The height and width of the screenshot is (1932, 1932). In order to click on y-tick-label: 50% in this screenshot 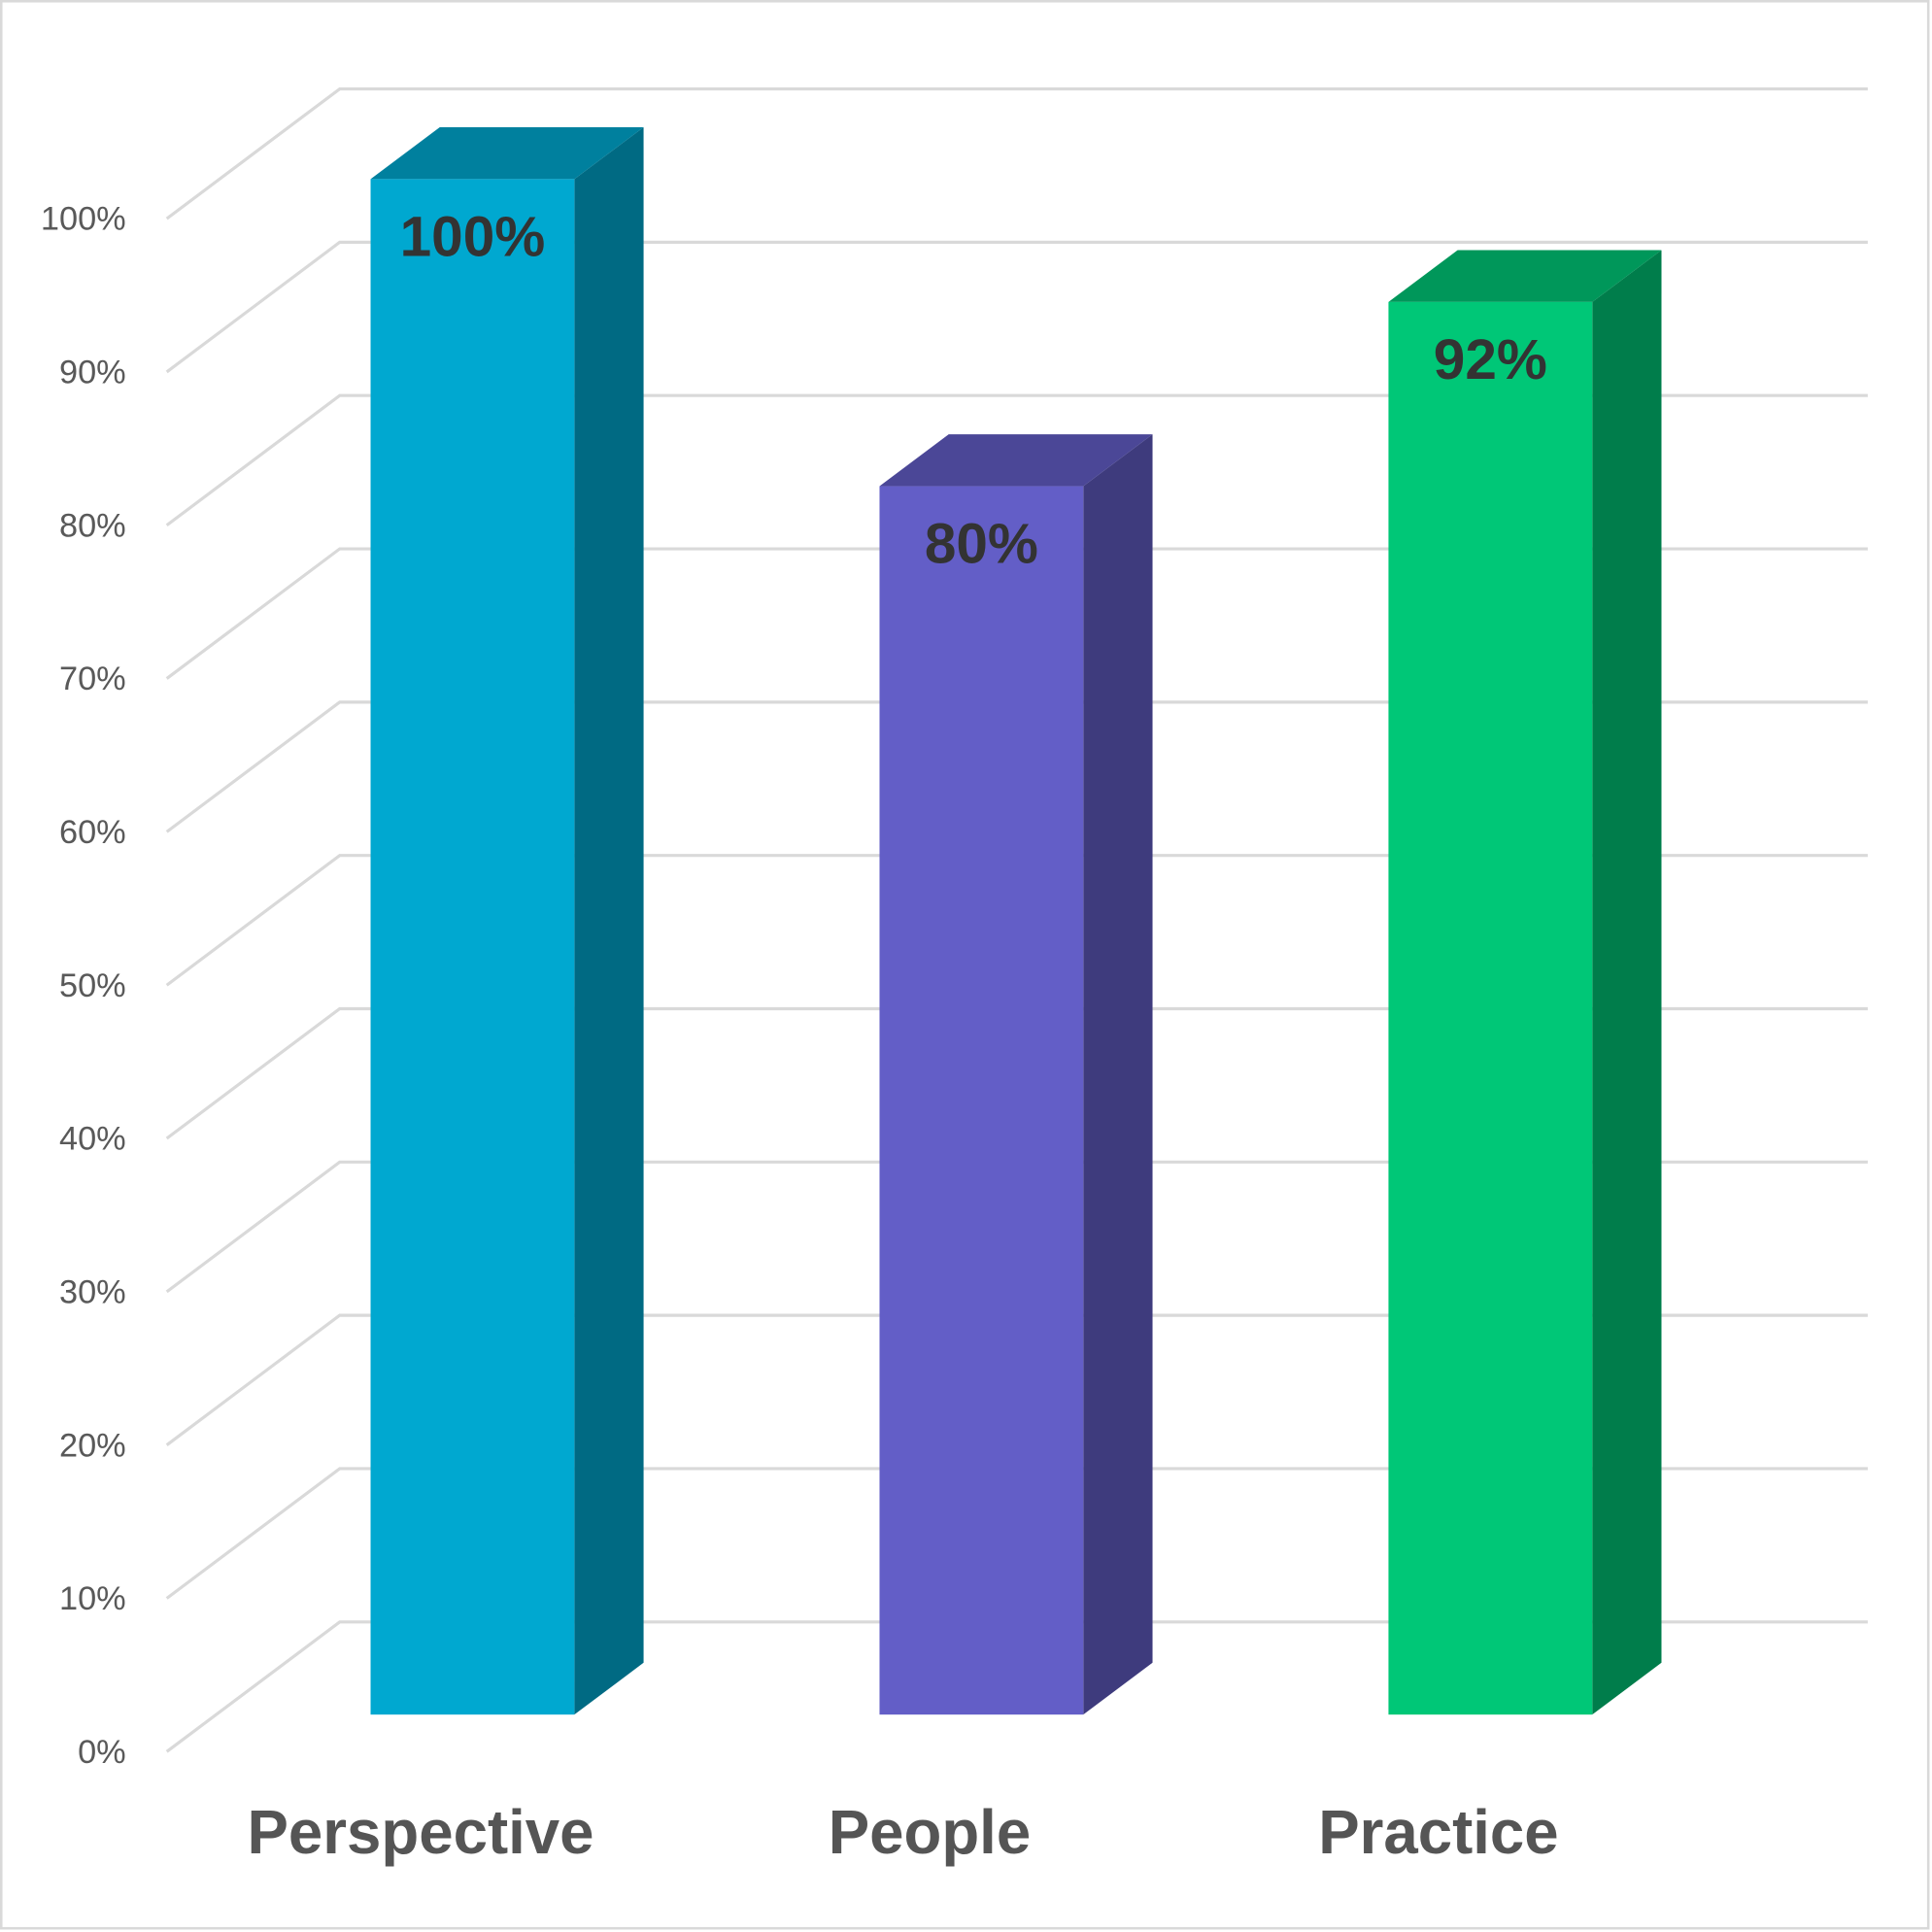, I will do `click(92, 985)`.